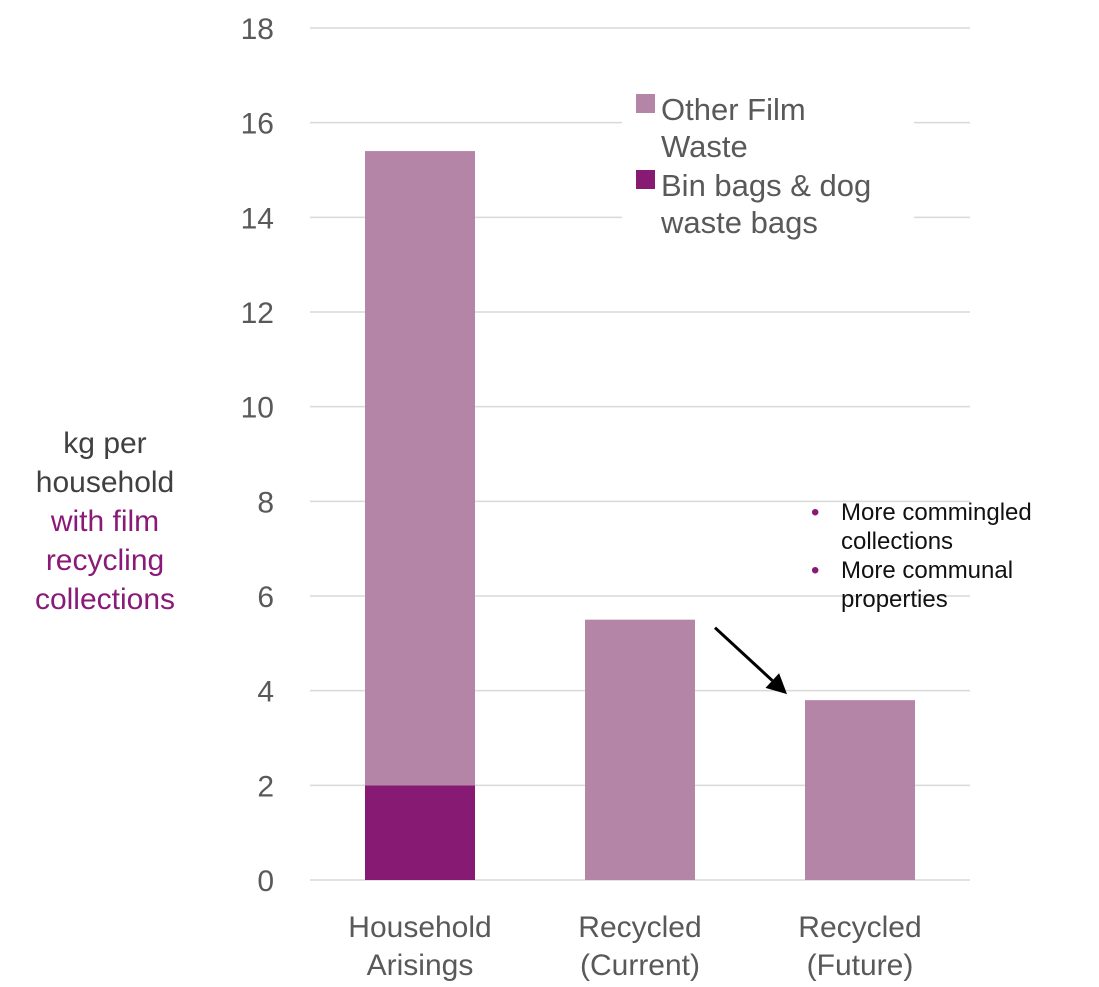  I want to click on y-tick-label: 14, so click(257, 218).